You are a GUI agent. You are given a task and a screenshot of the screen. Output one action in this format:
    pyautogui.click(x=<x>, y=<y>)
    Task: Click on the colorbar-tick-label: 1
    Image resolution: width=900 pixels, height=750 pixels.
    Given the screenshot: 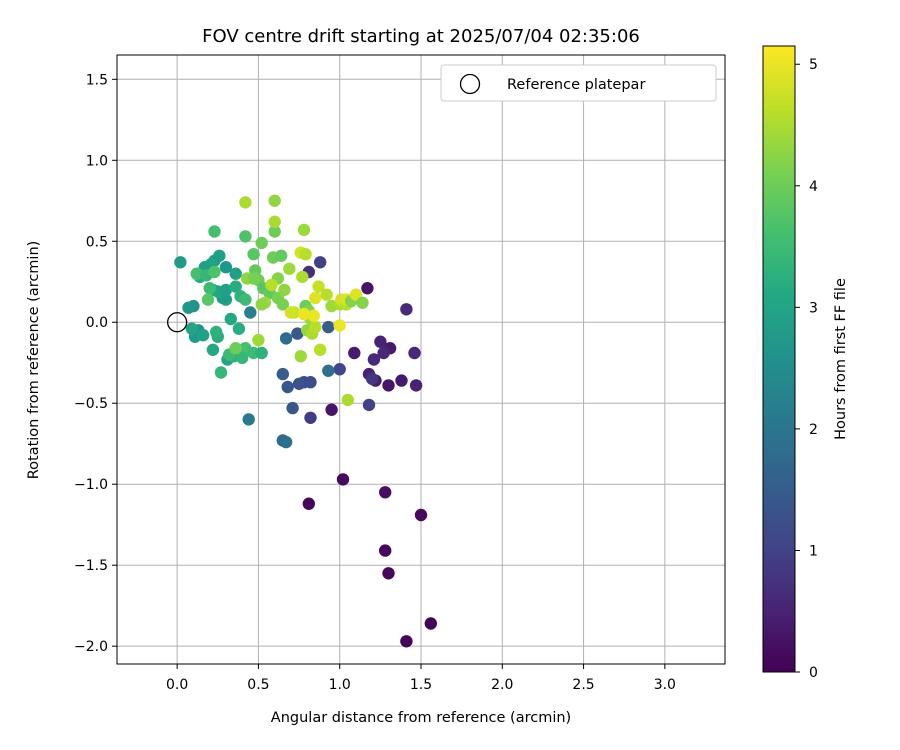 What is the action you would take?
    pyautogui.click(x=813, y=551)
    